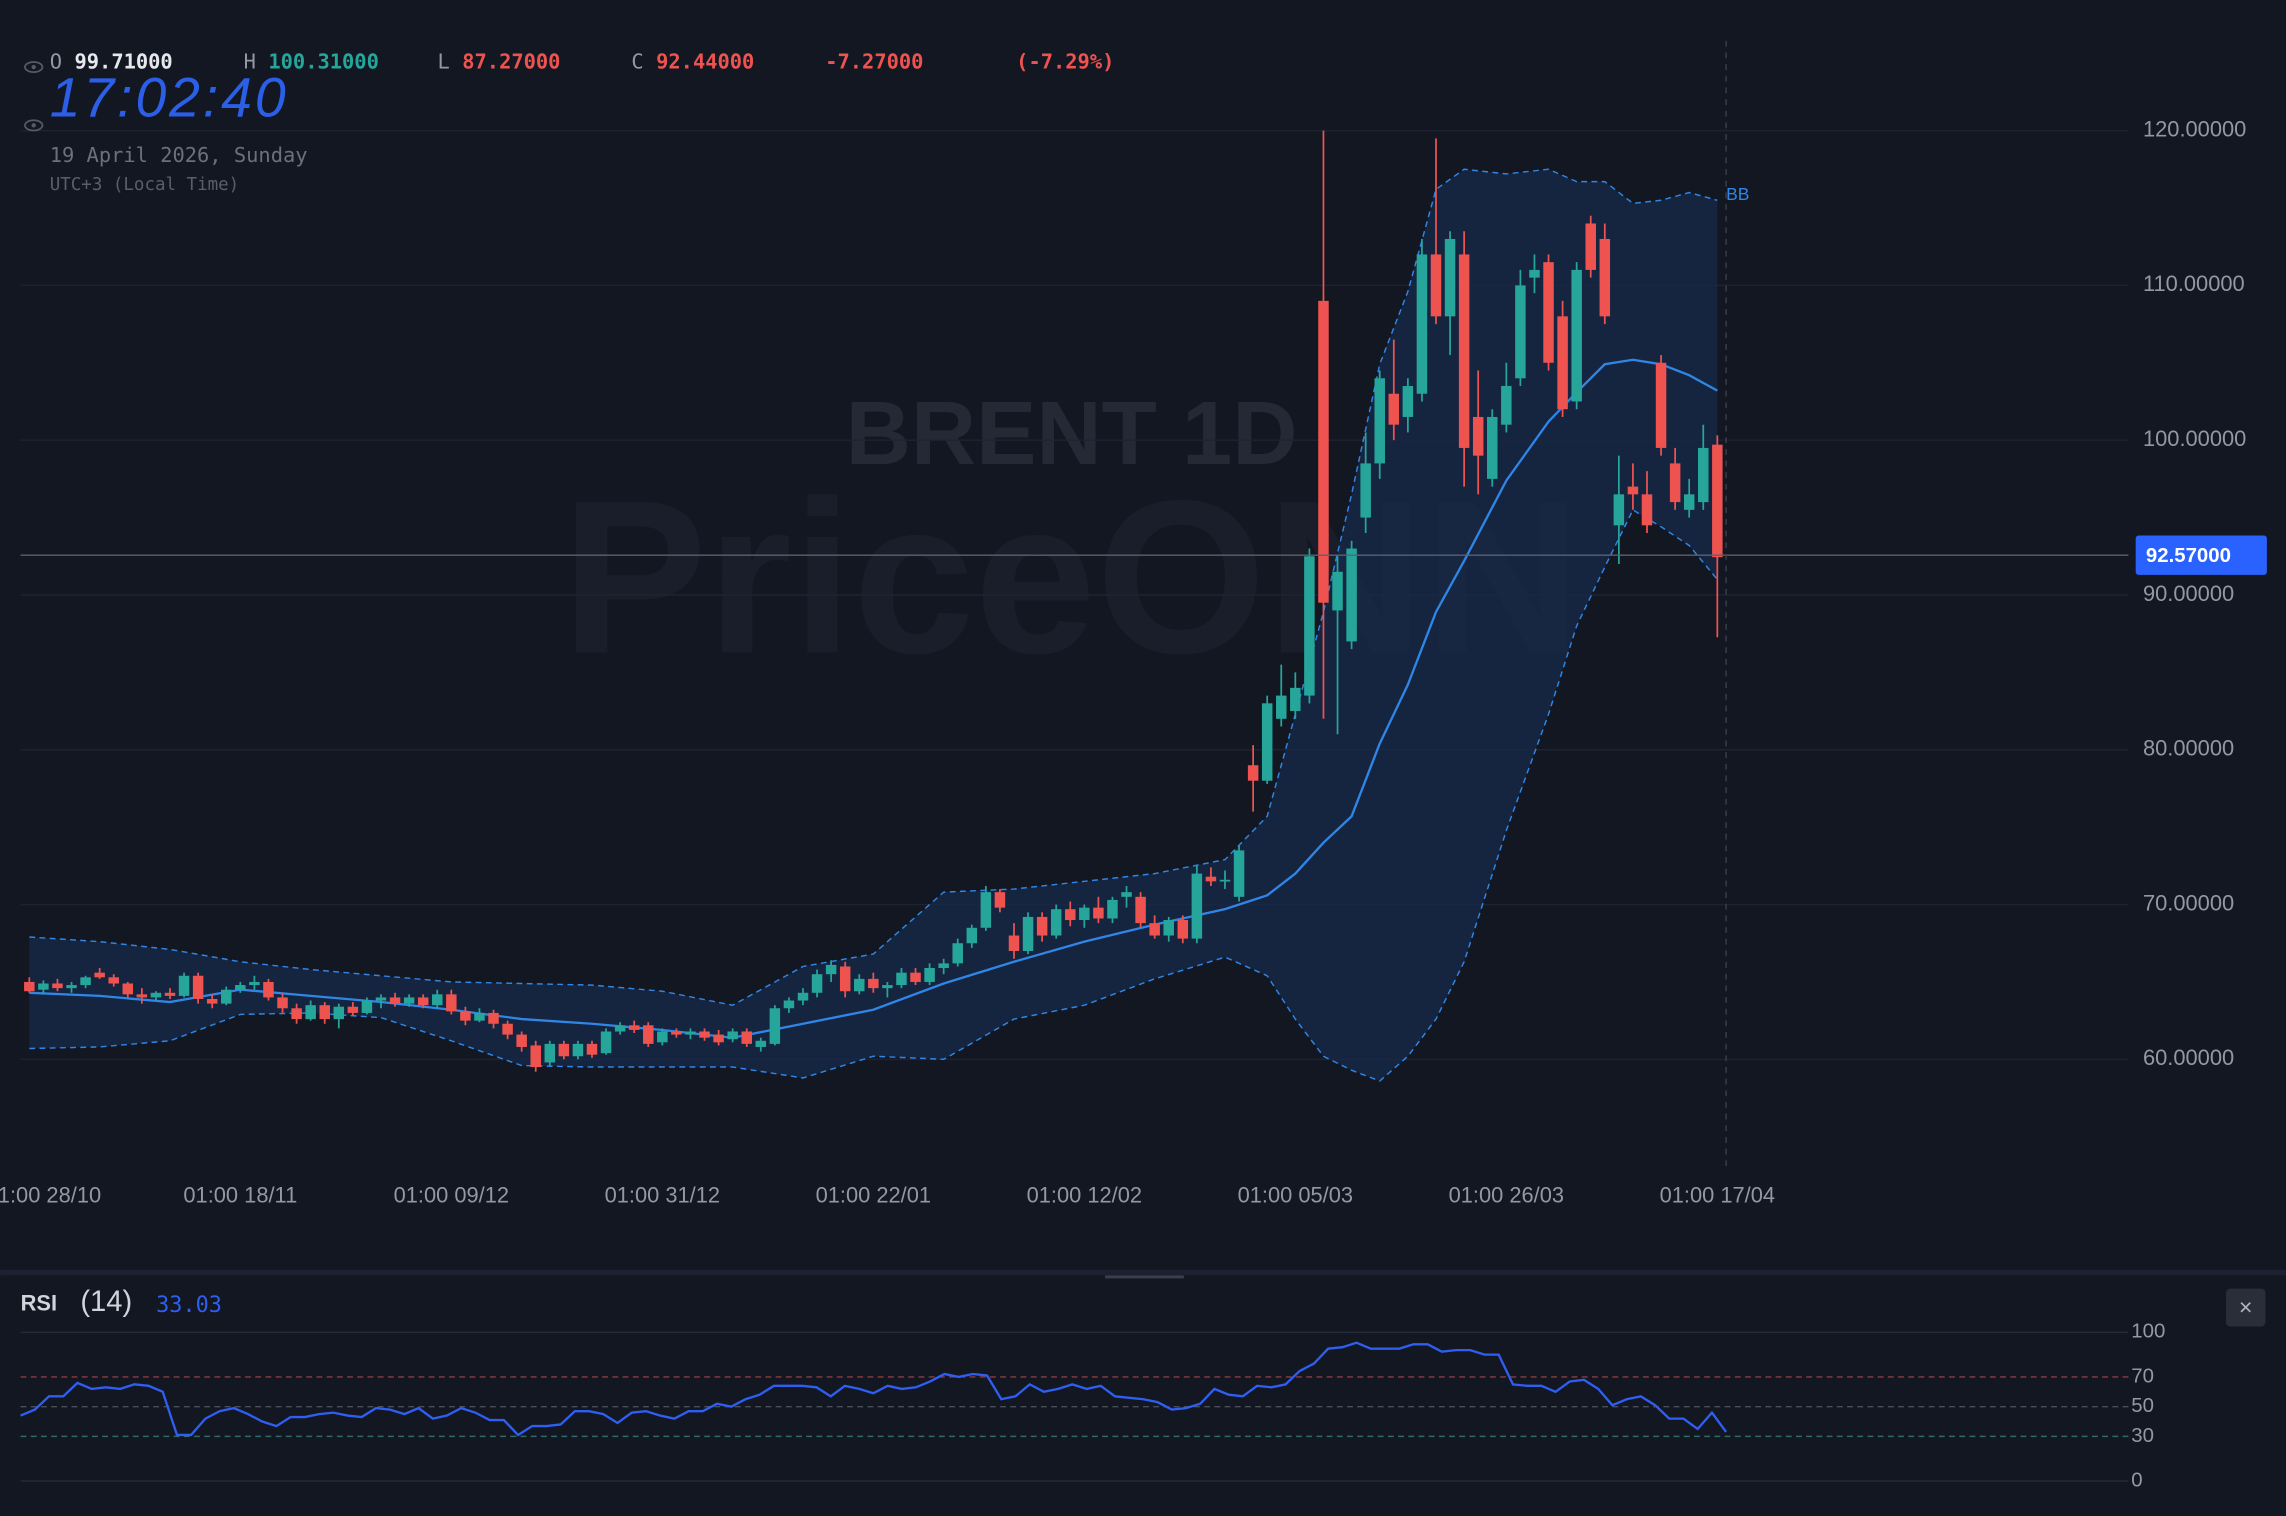  What do you see at coordinates (189, 1305) in the screenshot?
I see `rsi-value: 33.03` at bounding box center [189, 1305].